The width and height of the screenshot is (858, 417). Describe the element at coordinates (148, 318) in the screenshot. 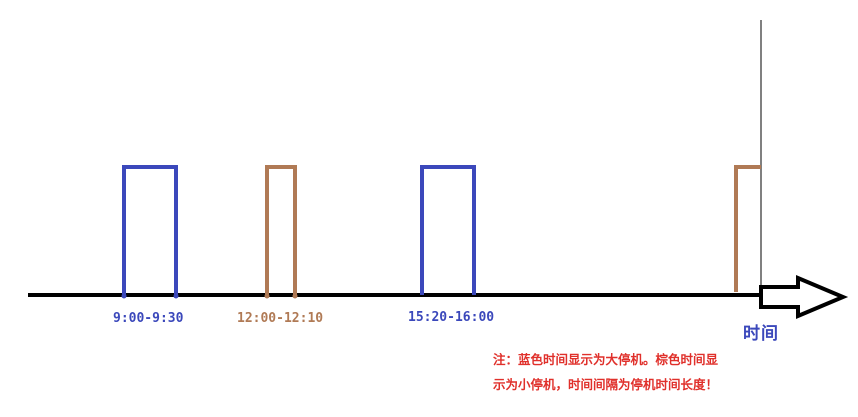

I see `interval-label-large-1: 9:00-9:30` at that location.